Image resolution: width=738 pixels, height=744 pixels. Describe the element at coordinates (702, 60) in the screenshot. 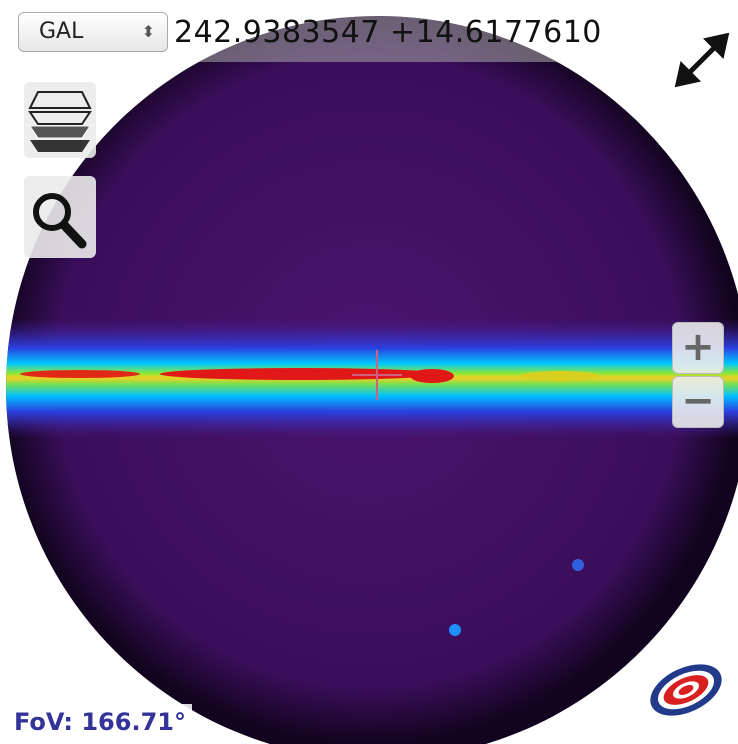

I see `fullscreen-button` at that location.